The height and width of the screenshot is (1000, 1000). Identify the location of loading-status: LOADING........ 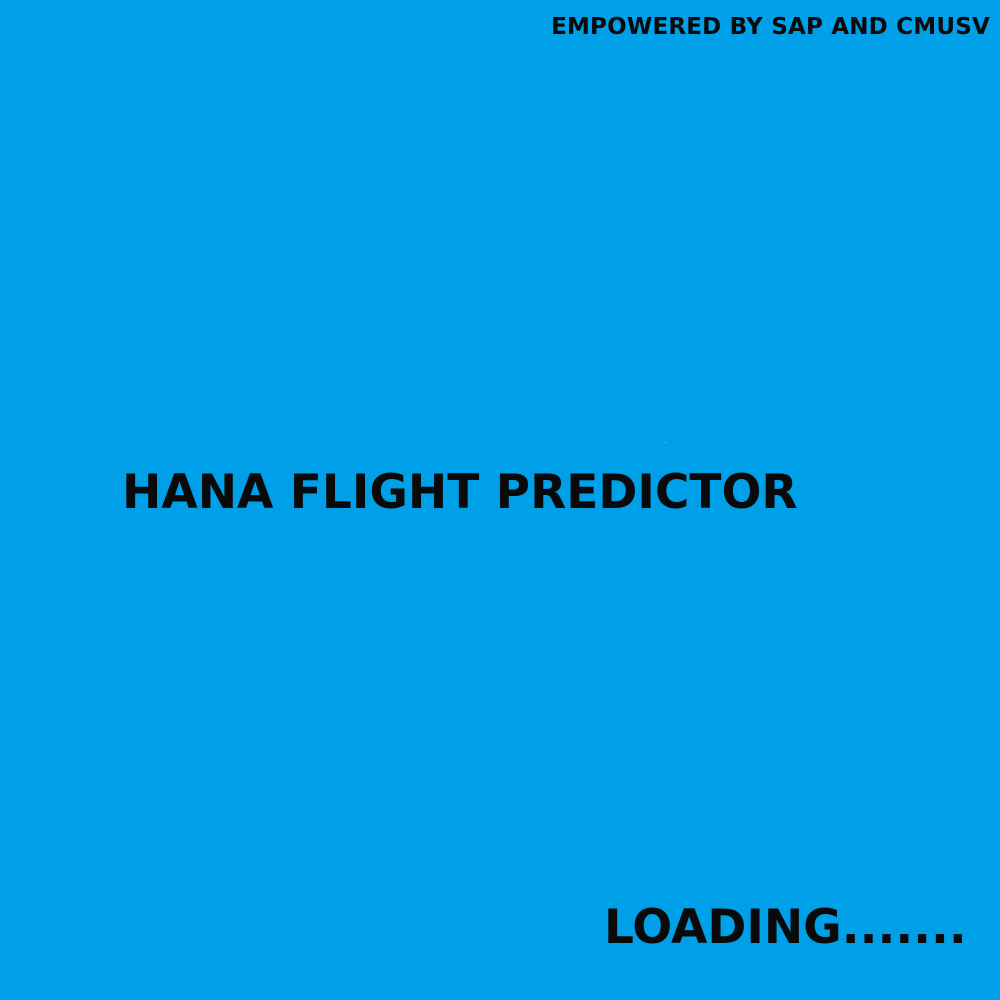
(785, 927).